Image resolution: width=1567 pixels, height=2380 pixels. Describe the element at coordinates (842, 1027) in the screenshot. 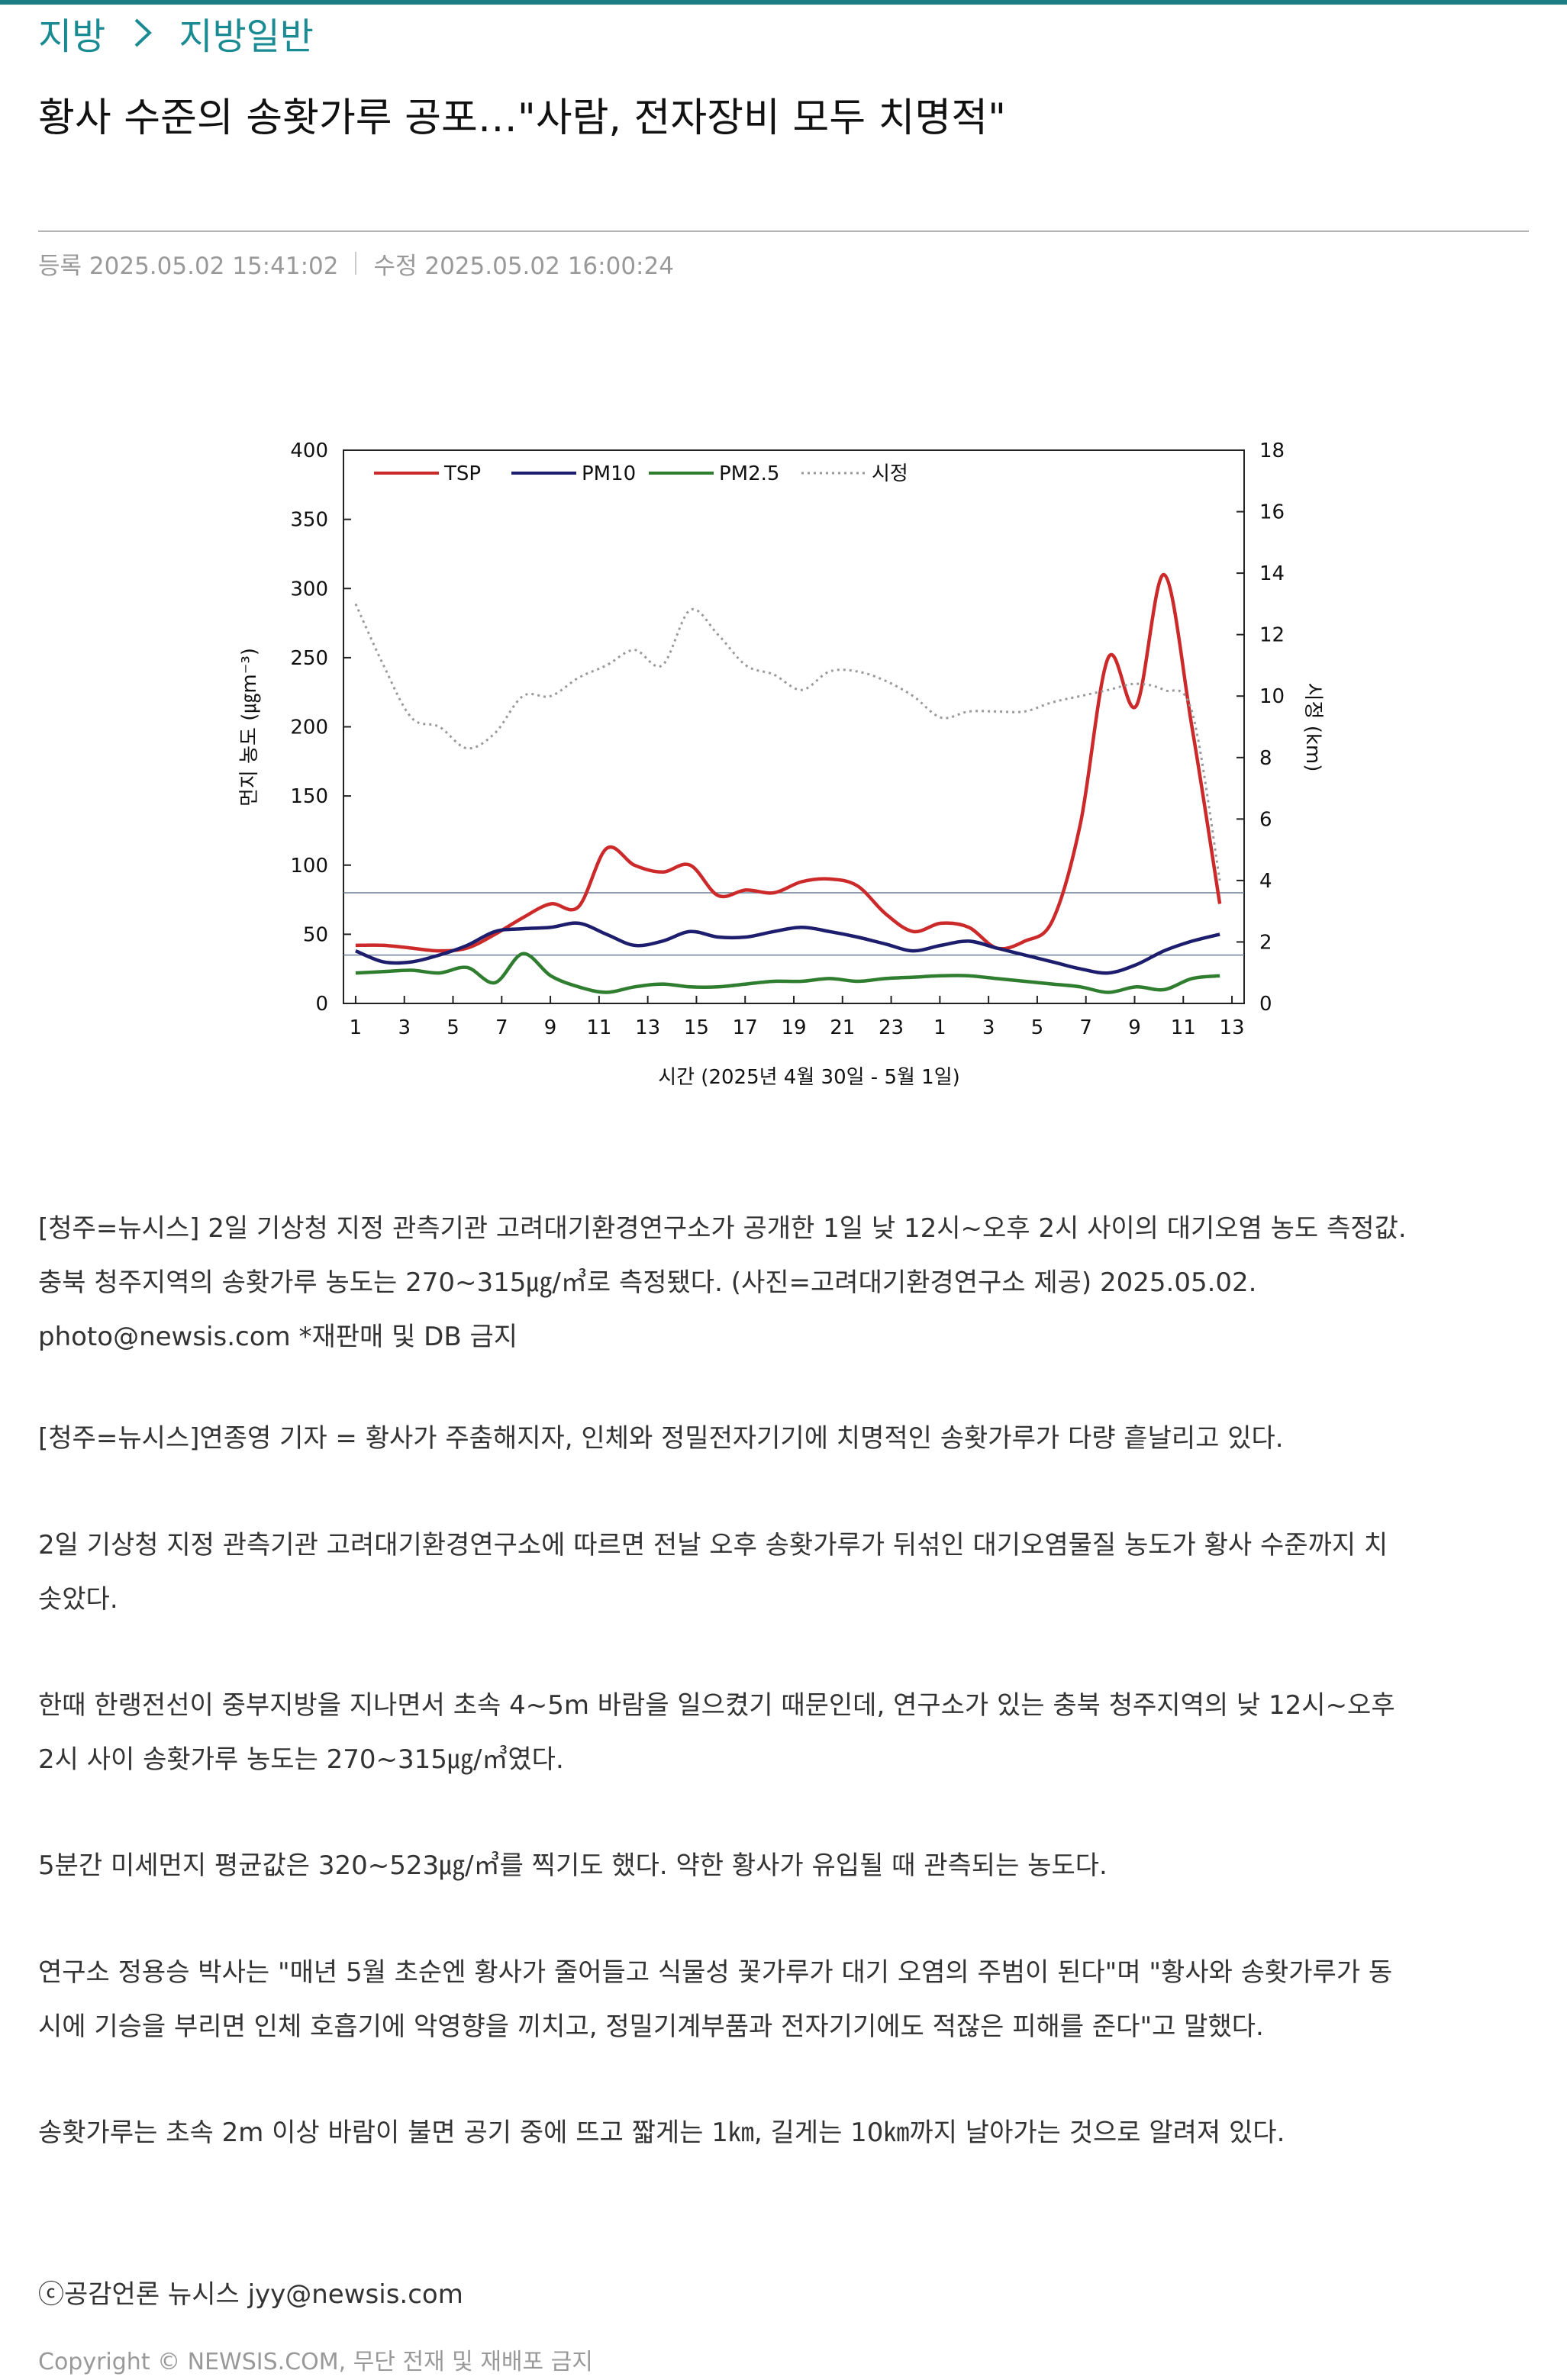

I see `x-tick-label: 21` at that location.